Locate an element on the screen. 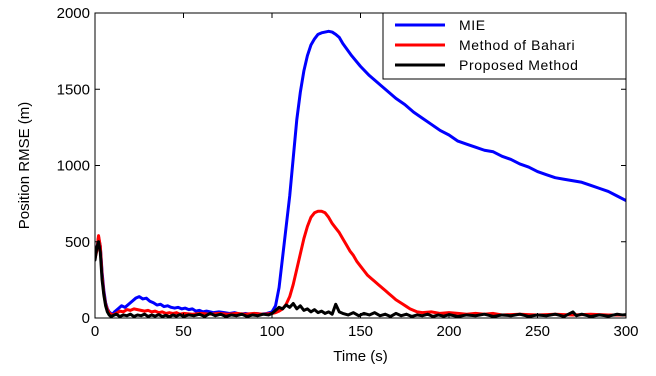  y-tick-label: 1500 is located at coordinates (73, 89).